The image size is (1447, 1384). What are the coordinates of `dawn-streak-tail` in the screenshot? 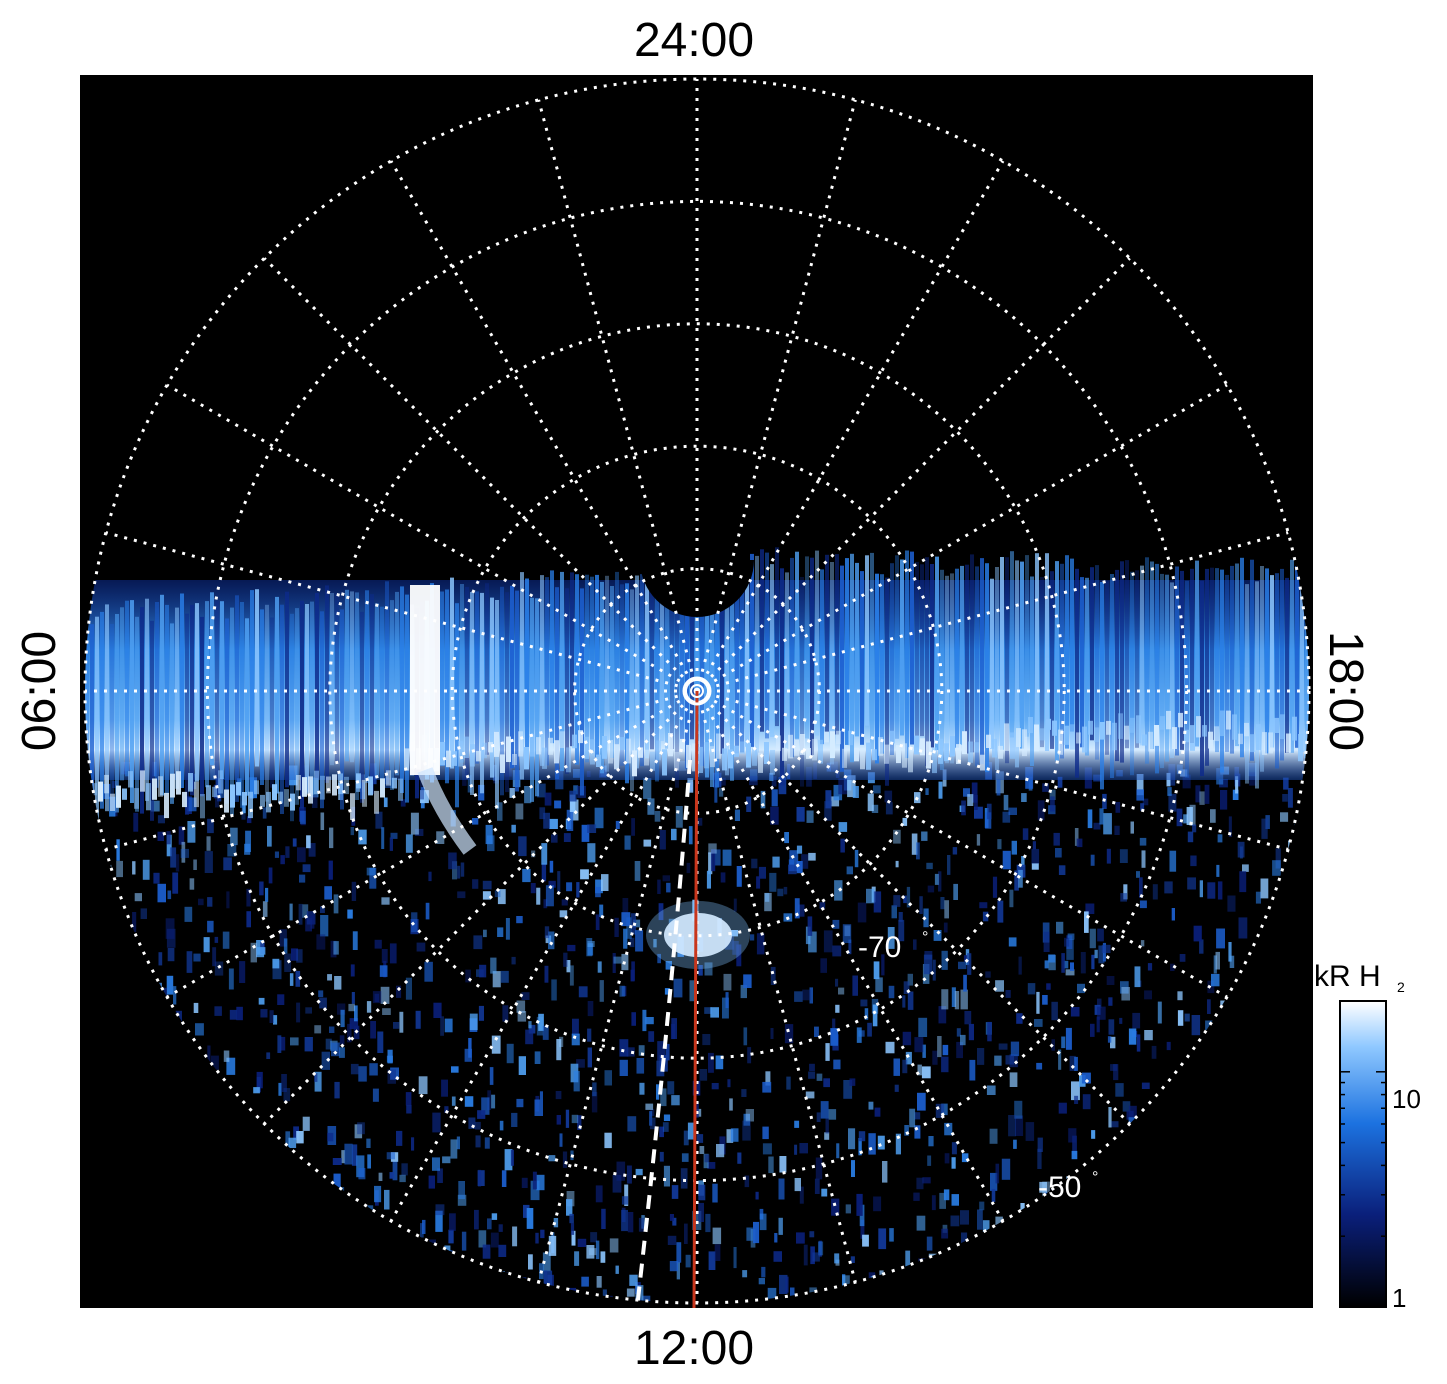 It's located at (447, 811).